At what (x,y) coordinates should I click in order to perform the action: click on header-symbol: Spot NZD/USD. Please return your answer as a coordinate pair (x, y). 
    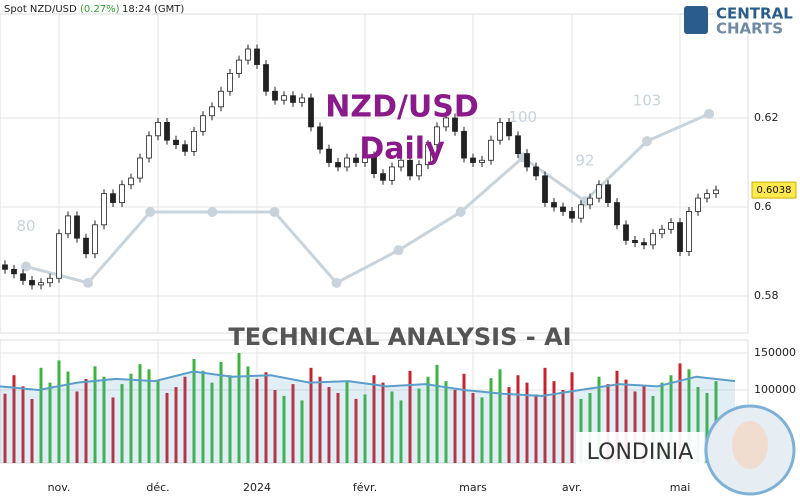
    Looking at the image, I should click on (40, 9).